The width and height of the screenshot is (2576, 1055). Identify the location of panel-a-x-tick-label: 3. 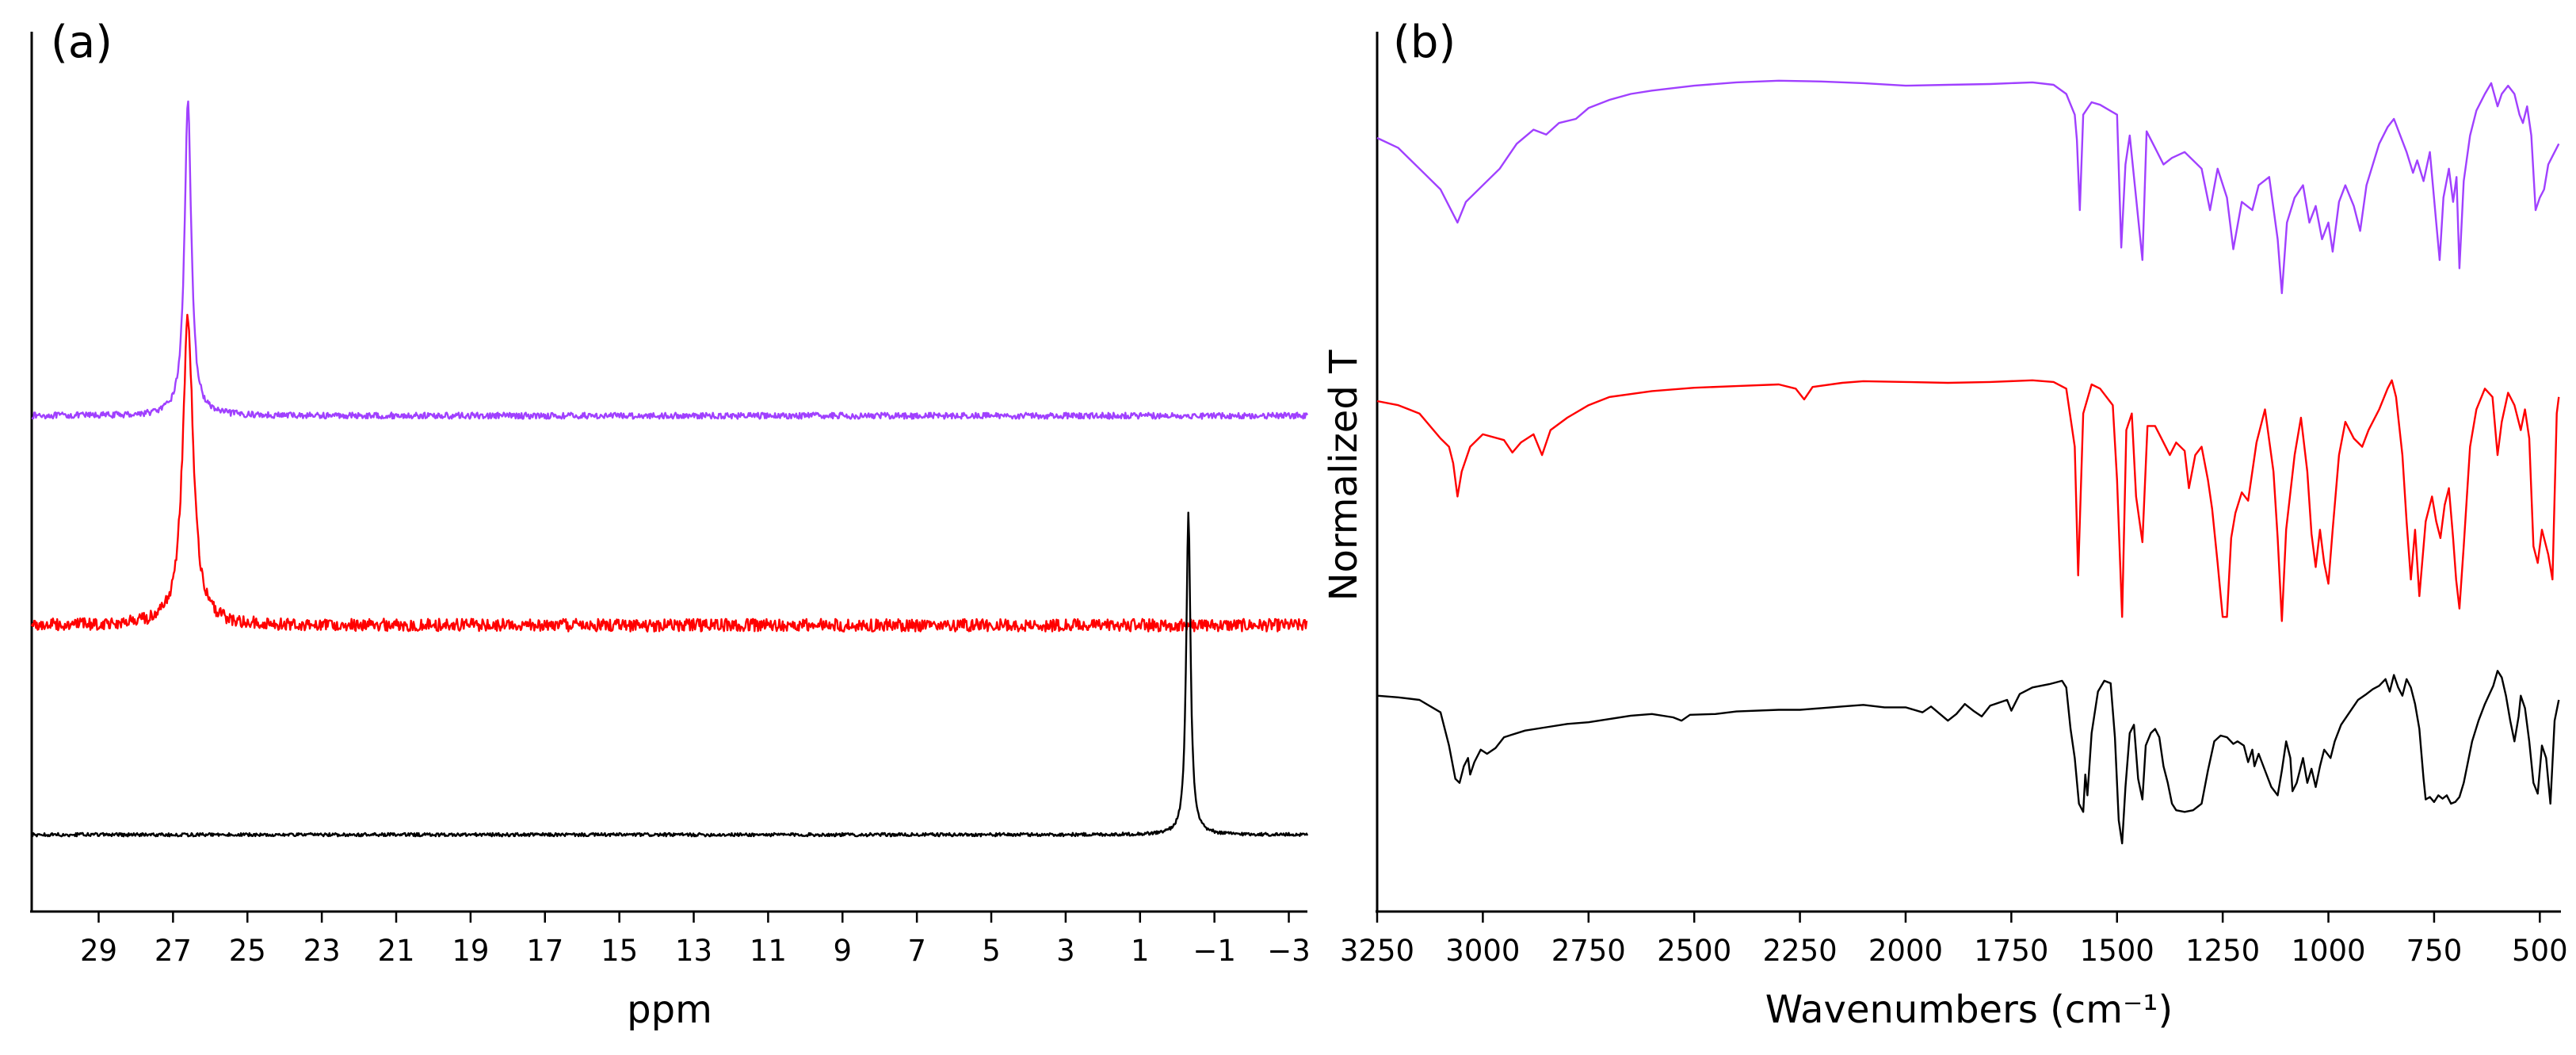
(1065, 951).